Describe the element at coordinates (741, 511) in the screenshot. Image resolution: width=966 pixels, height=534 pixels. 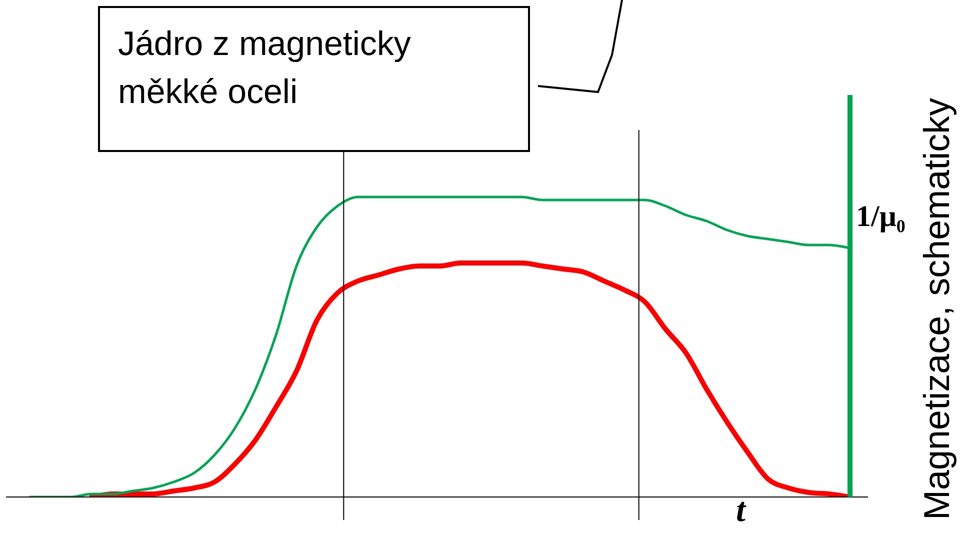
I see `x-axis-title: t` at that location.